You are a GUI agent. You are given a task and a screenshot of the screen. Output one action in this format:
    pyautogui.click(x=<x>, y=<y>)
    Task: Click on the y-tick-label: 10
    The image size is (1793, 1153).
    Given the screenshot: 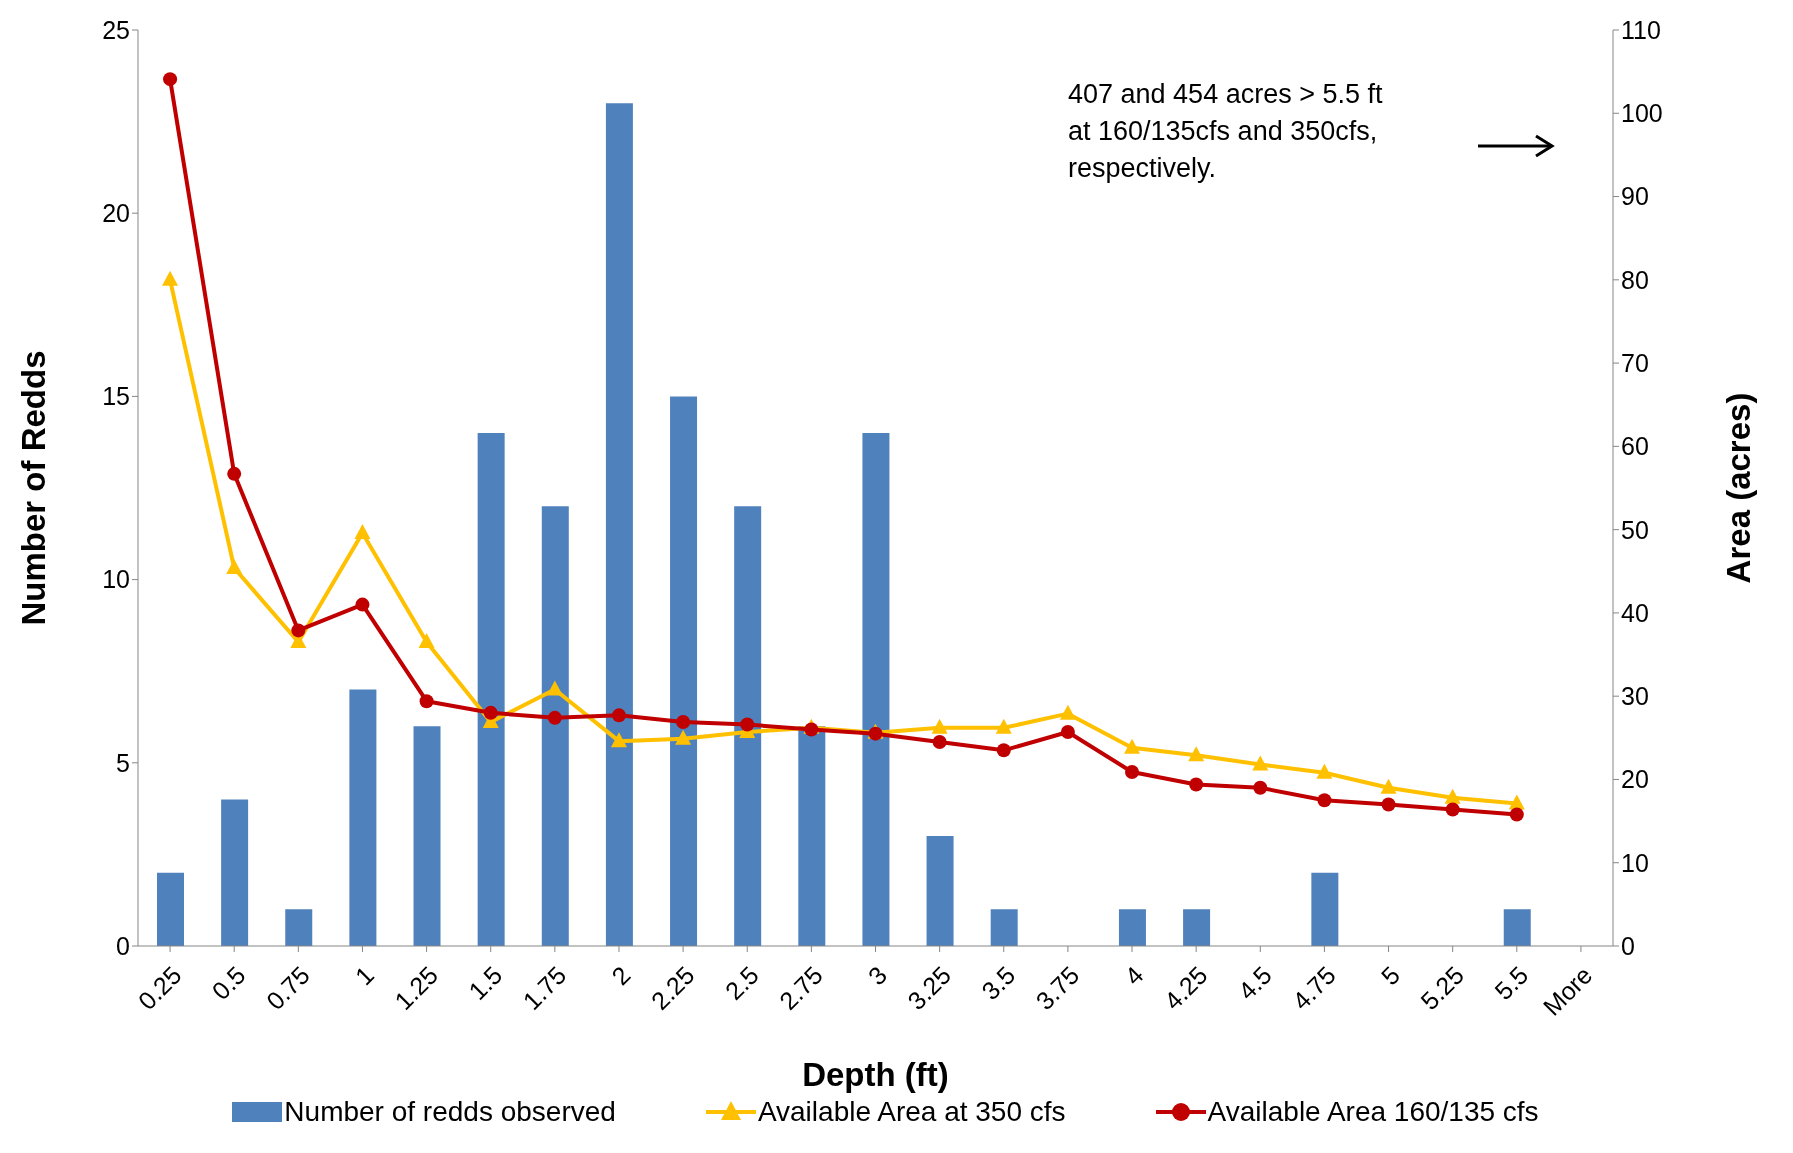 What is the action you would take?
    pyautogui.click(x=116, y=579)
    